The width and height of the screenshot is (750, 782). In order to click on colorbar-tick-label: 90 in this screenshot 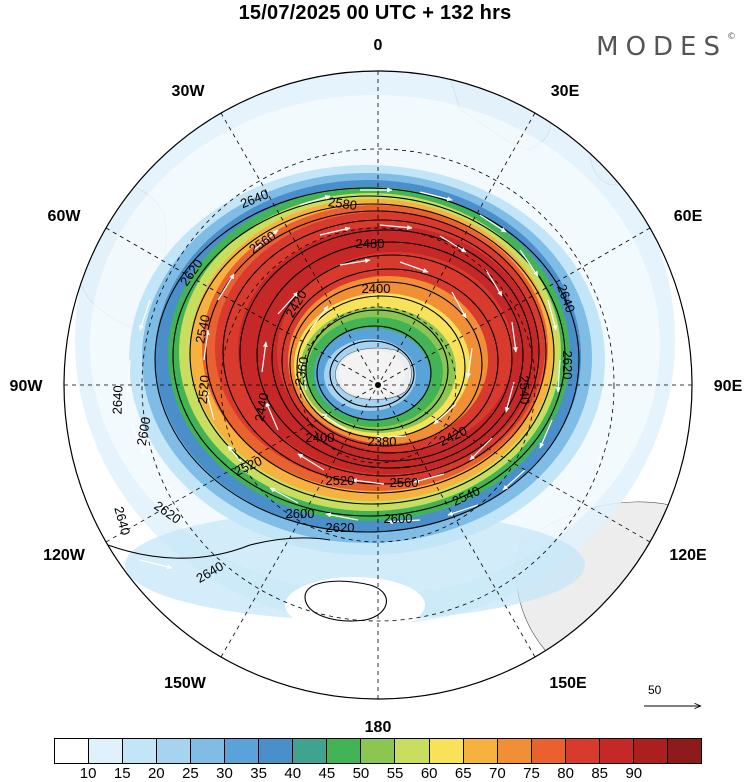, I will do `click(634, 773)`.